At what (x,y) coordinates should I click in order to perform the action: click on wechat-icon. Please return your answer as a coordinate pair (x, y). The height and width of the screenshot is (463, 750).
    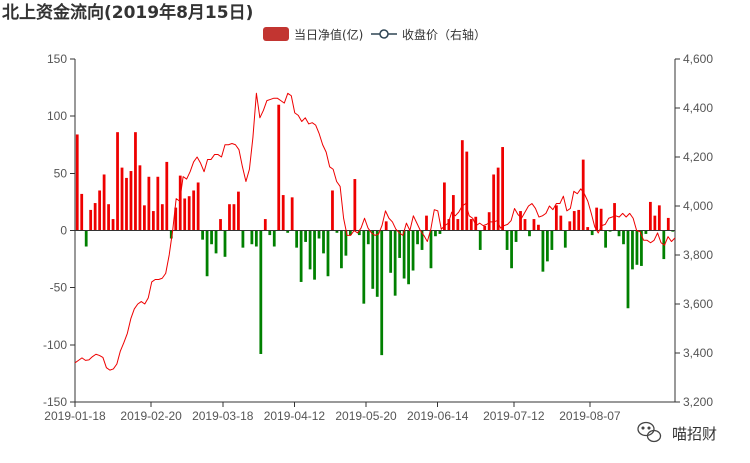
    Looking at the image, I should click on (649, 432).